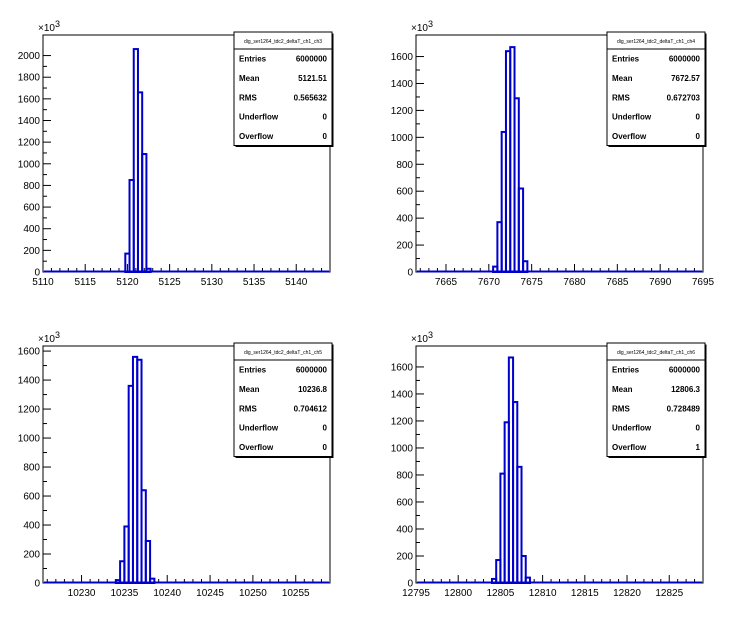 The width and height of the screenshot is (746, 627). Describe the element at coordinates (585, 593) in the screenshot. I see `x-tick-label: 12815` at that location.